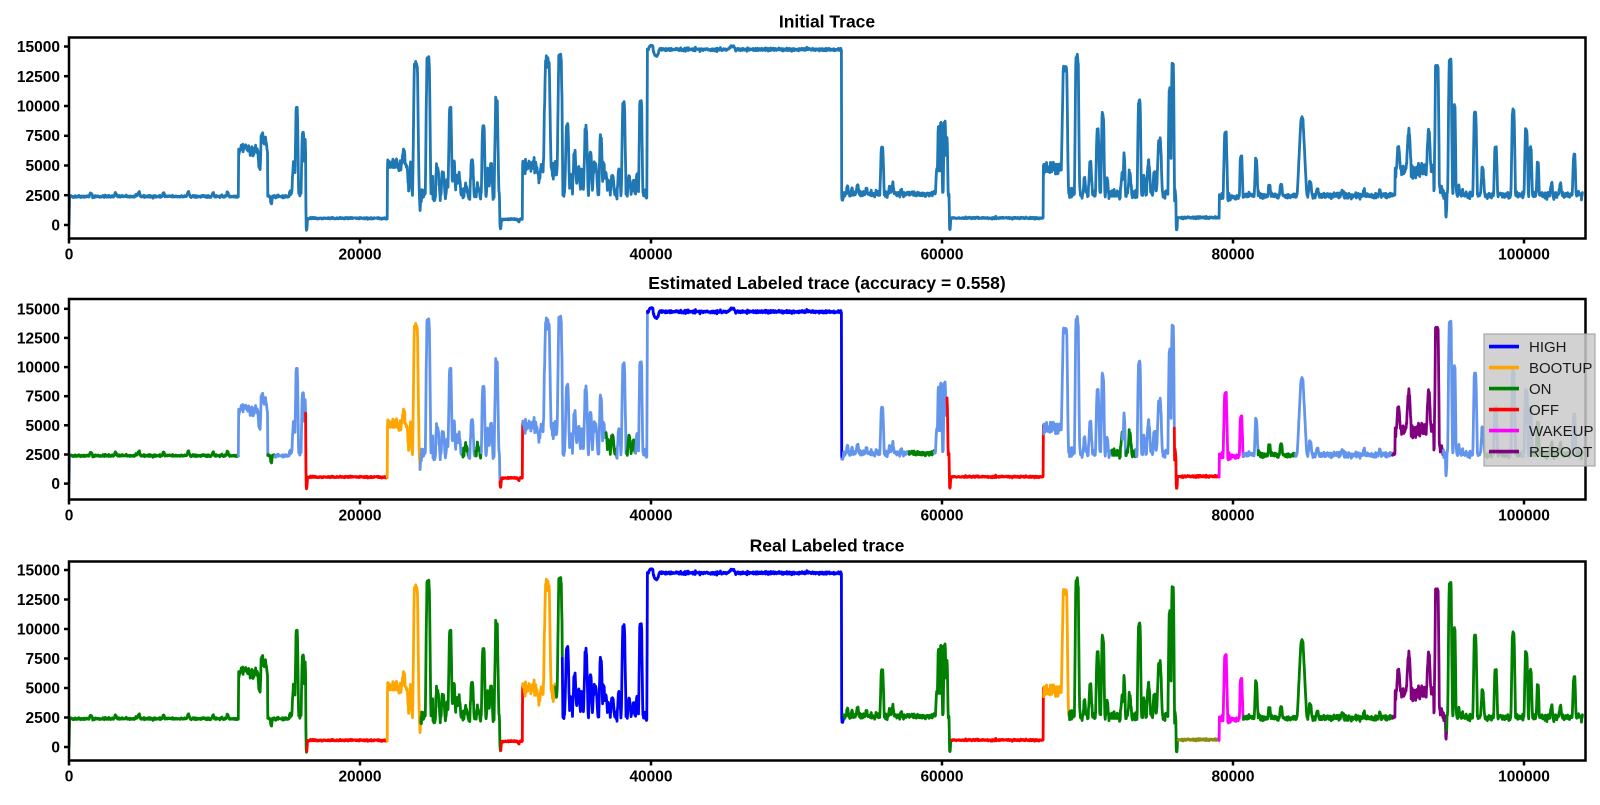 The height and width of the screenshot is (805, 1600). What do you see at coordinates (827, 22) in the screenshot?
I see `svg-text: Initial Trace` at bounding box center [827, 22].